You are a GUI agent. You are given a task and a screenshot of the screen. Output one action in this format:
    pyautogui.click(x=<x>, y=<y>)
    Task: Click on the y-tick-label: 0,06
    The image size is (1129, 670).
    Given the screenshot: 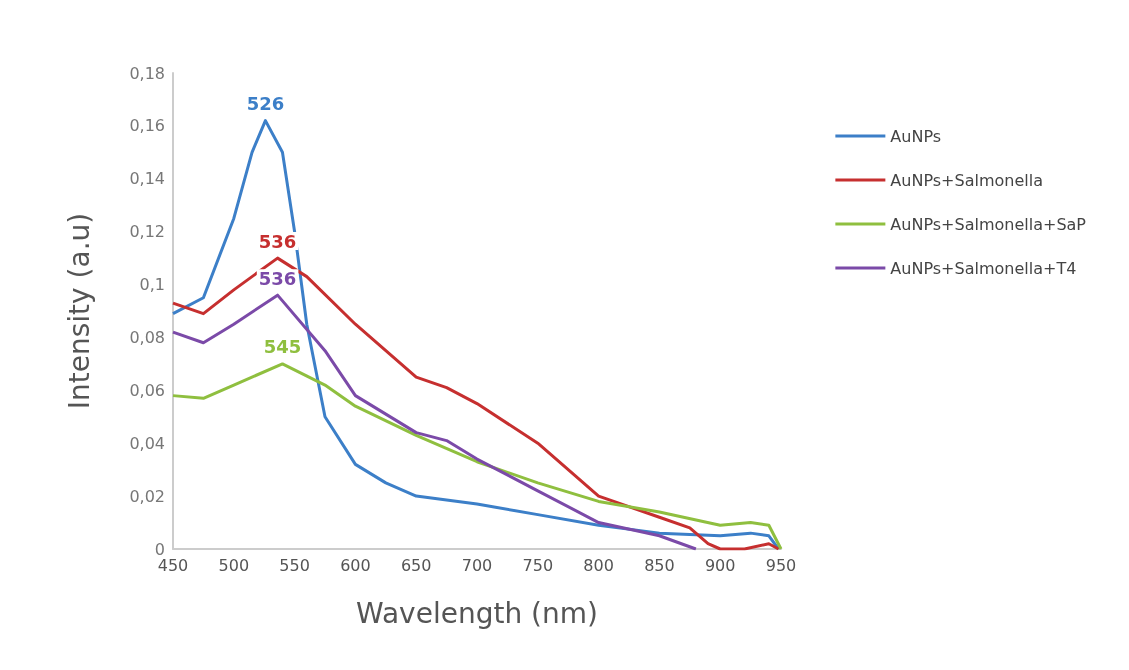 What is the action you would take?
    pyautogui.click(x=147, y=390)
    